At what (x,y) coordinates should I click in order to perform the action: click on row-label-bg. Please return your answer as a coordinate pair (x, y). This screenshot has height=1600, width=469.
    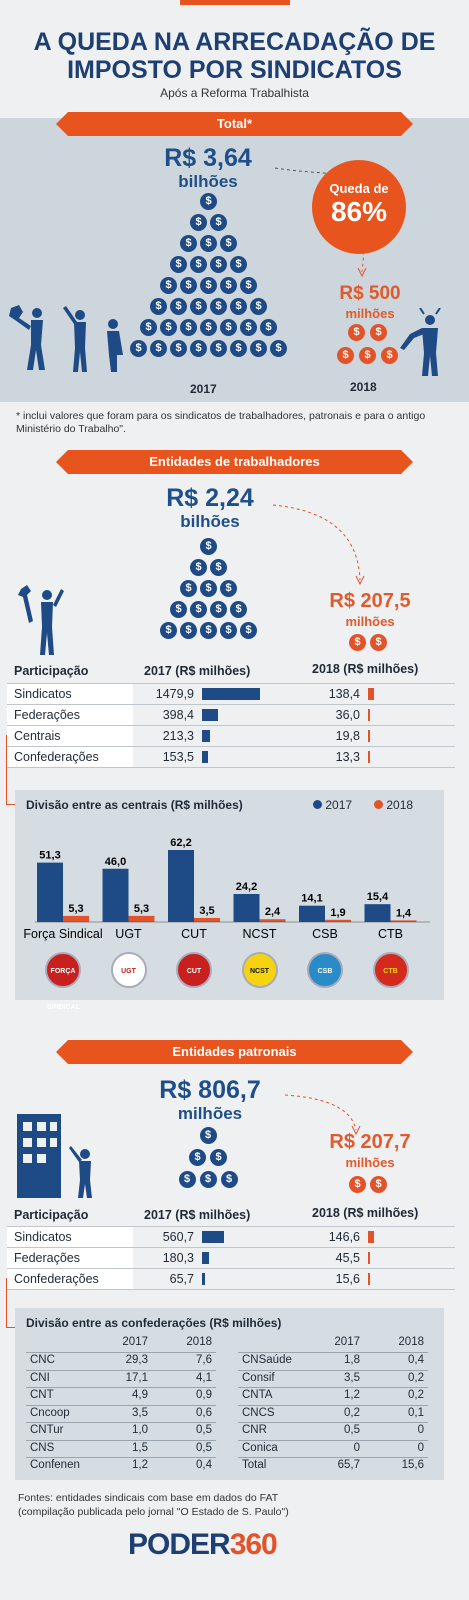
    Looking at the image, I should click on (70, 715).